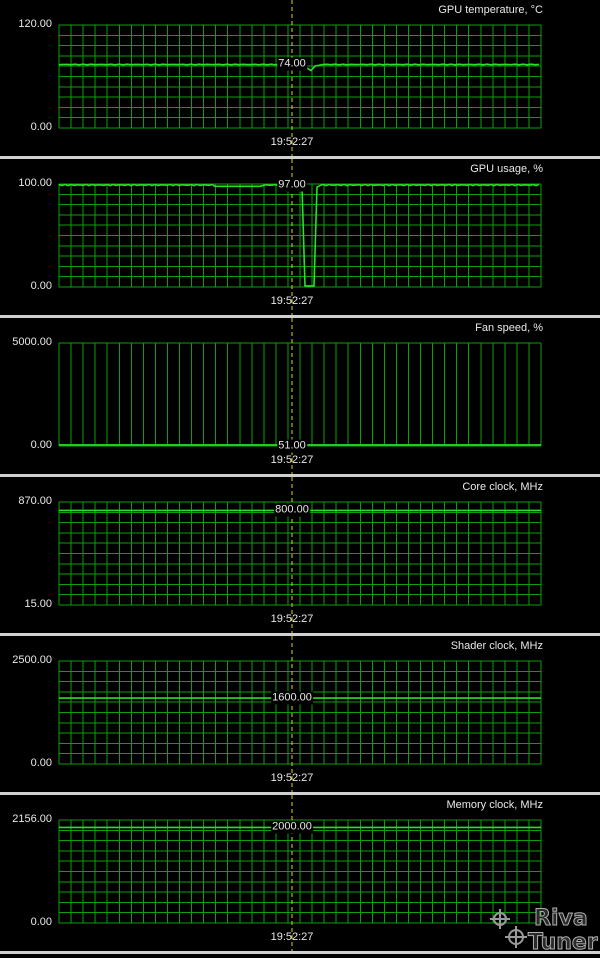 Image resolution: width=600 pixels, height=958 pixels. What do you see at coordinates (32, 342) in the screenshot?
I see `y-max-label: 5000.00` at bounding box center [32, 342].